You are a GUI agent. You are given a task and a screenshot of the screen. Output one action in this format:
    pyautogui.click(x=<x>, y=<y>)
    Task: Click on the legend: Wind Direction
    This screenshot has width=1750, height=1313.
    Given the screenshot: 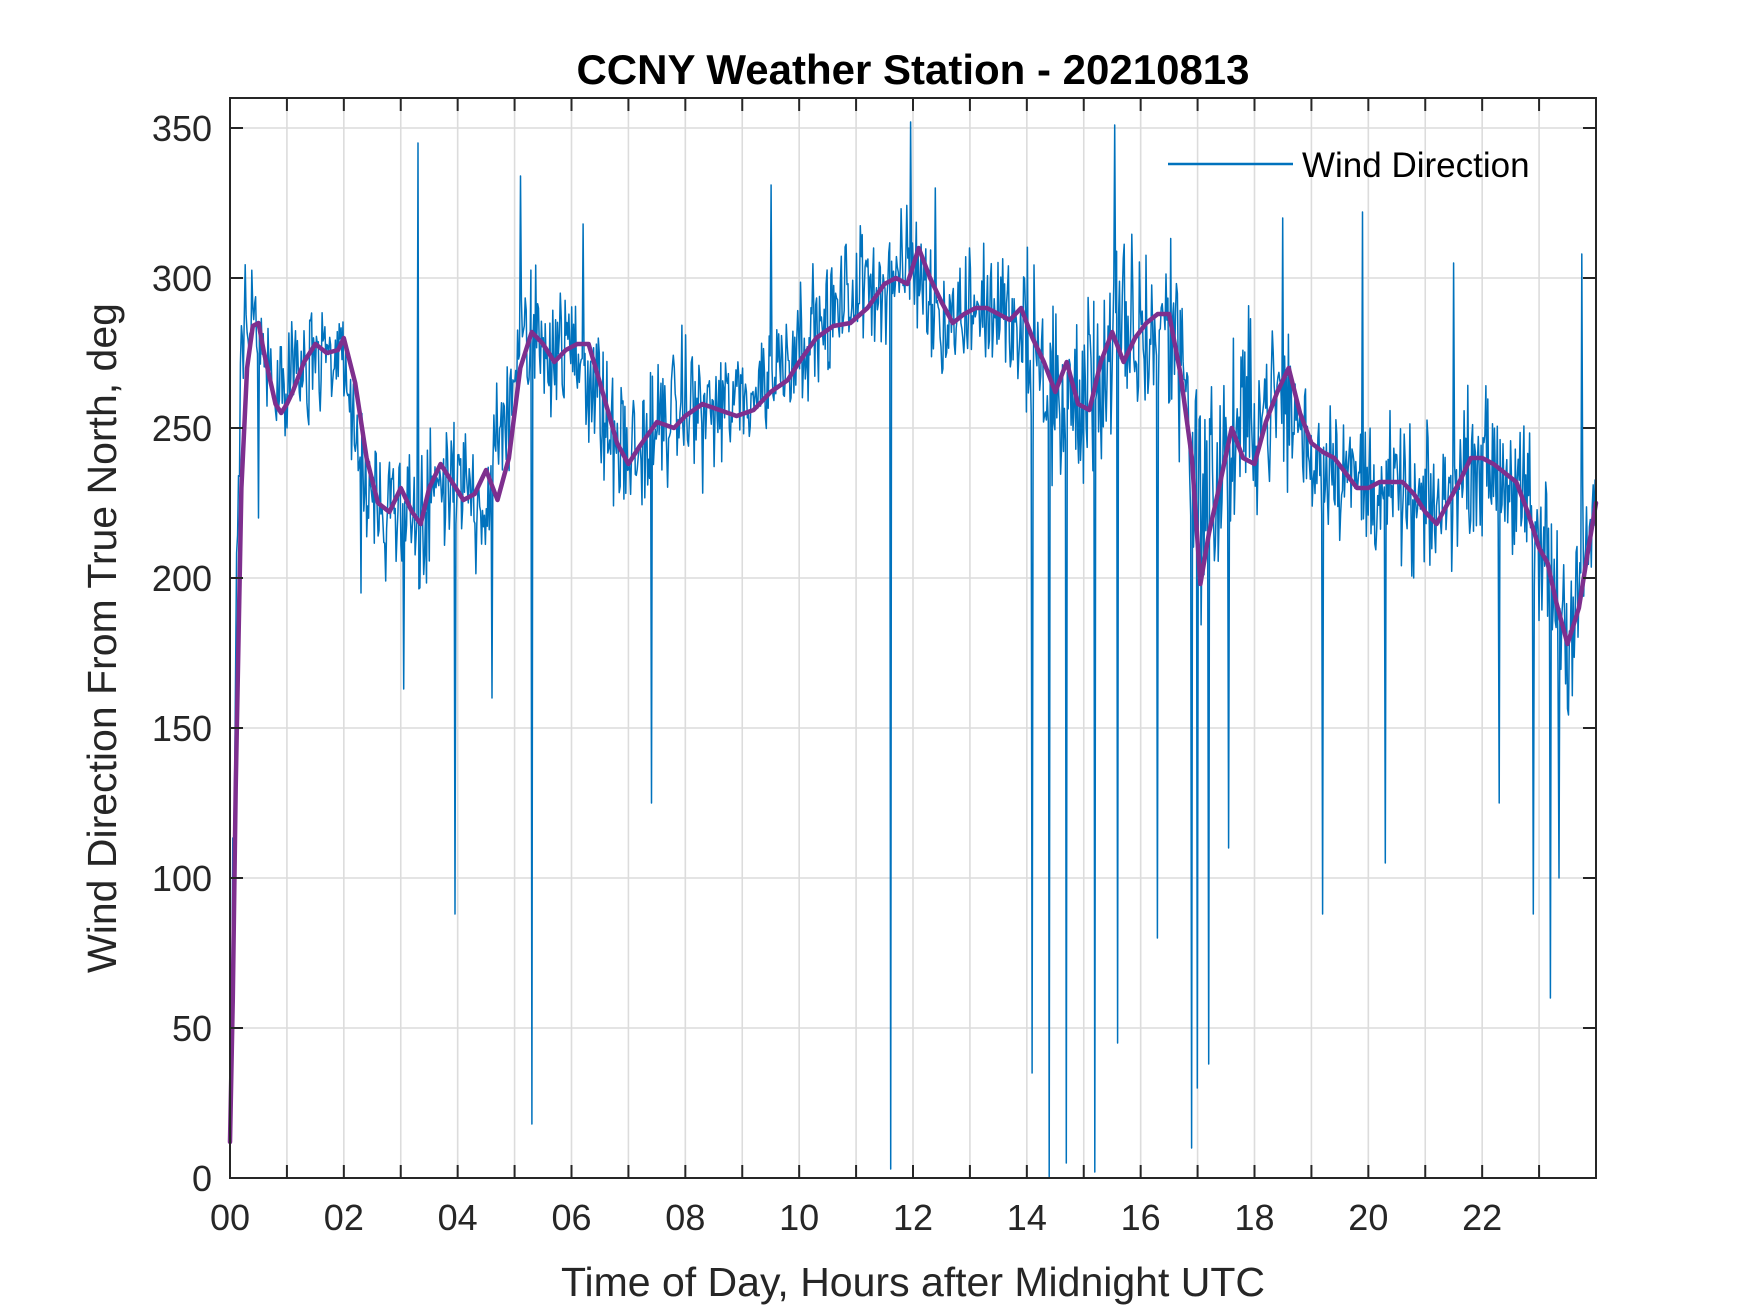 What is the action you would take?
    pyautogui.click(x=1349, y=165)
    